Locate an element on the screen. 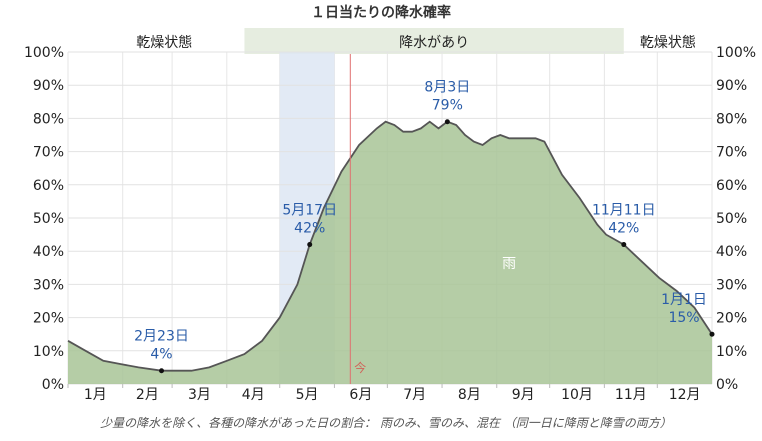 The width and height of the screenshot is (762, 441). month-label: 8月 is located at coordinates (469, 395).